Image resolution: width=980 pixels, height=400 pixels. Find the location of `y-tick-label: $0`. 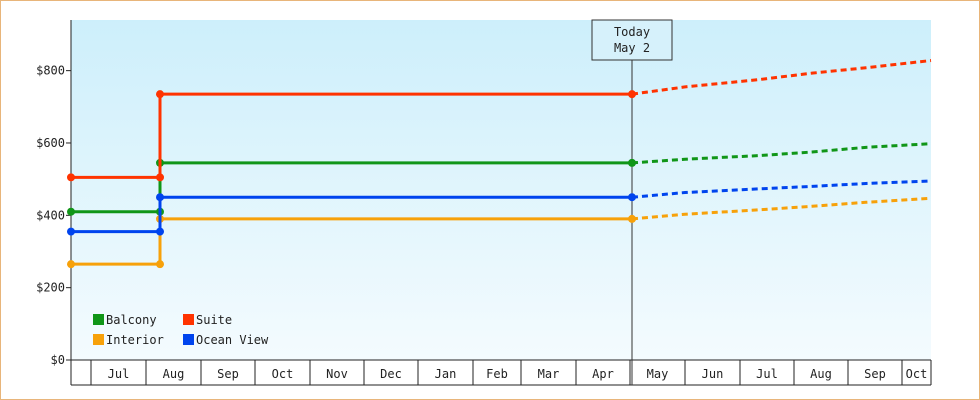

y-tick-label: $0 is located at coordinates (58, 360).